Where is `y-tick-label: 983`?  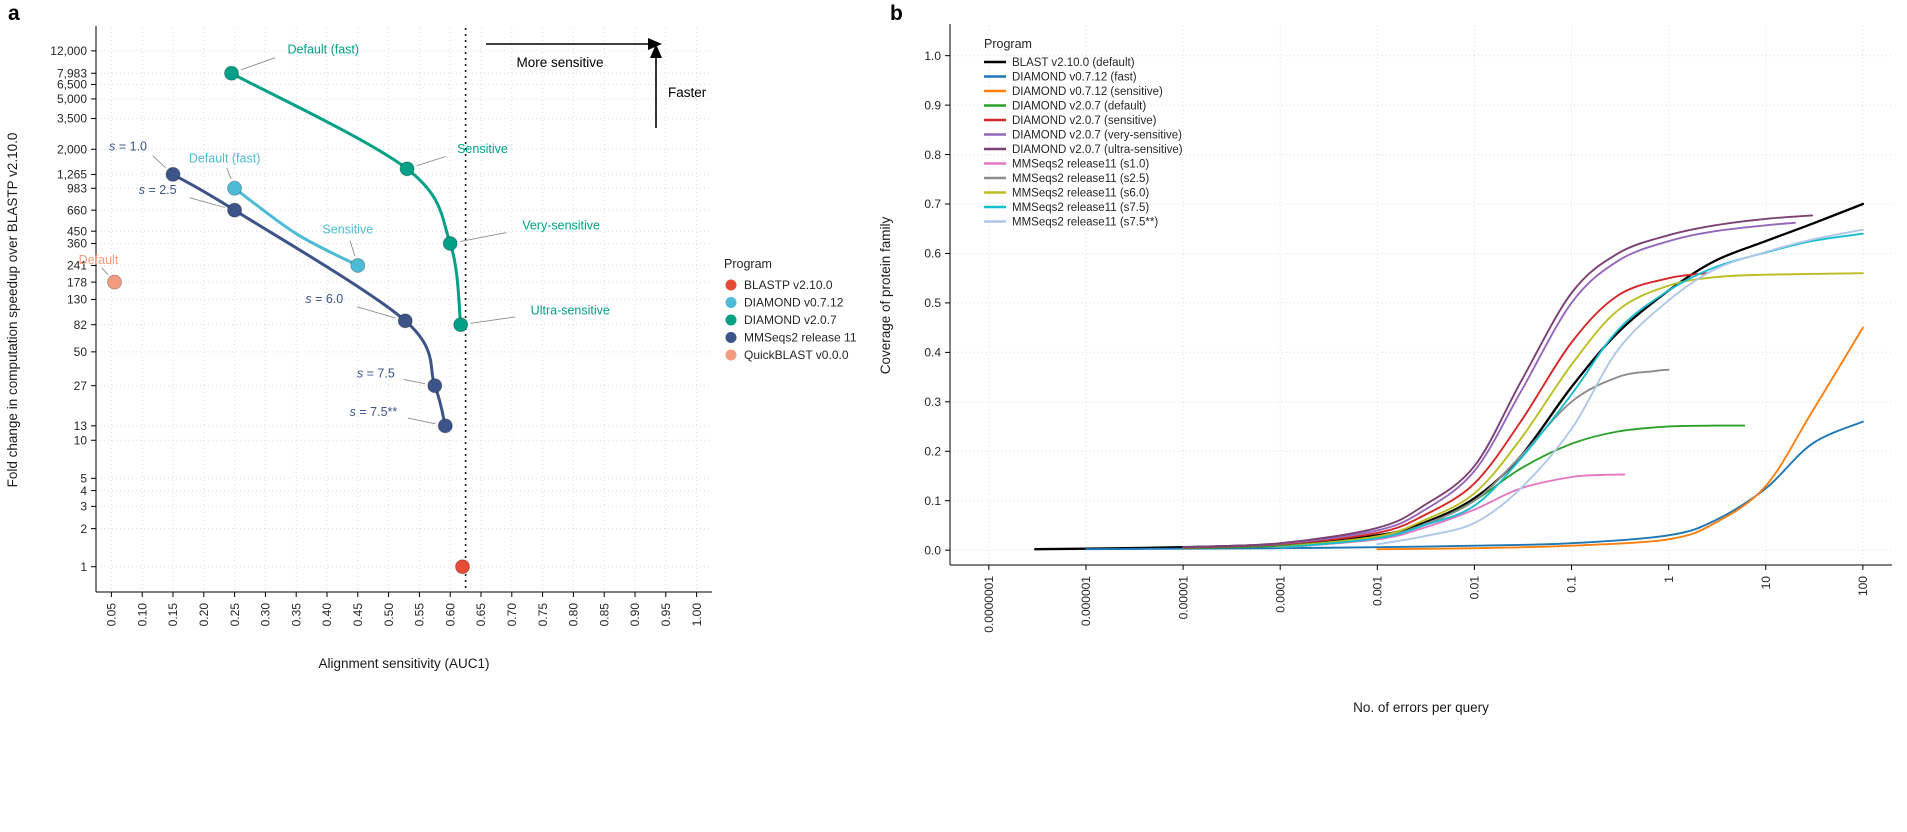 y-tick-label: 983 is located at coordinates (77, 188).